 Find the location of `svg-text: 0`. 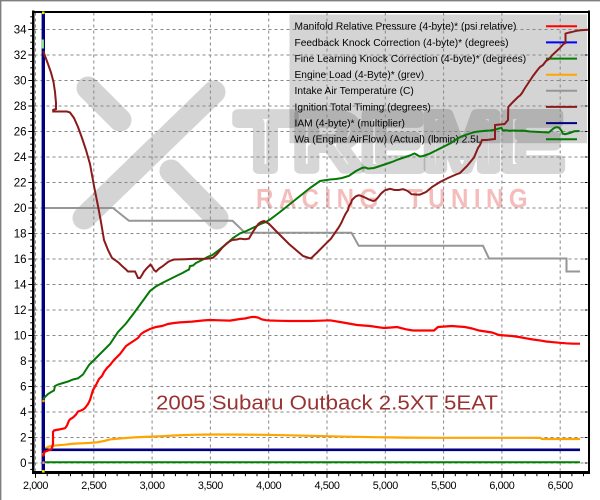

svg-text: 0 is located at coordinates (23, 464).